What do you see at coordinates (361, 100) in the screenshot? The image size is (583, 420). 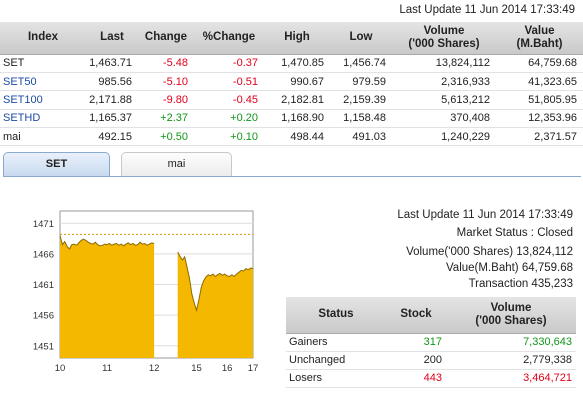 I see `index-cell-low: 2,159.39` at bounding box center [361, 100].